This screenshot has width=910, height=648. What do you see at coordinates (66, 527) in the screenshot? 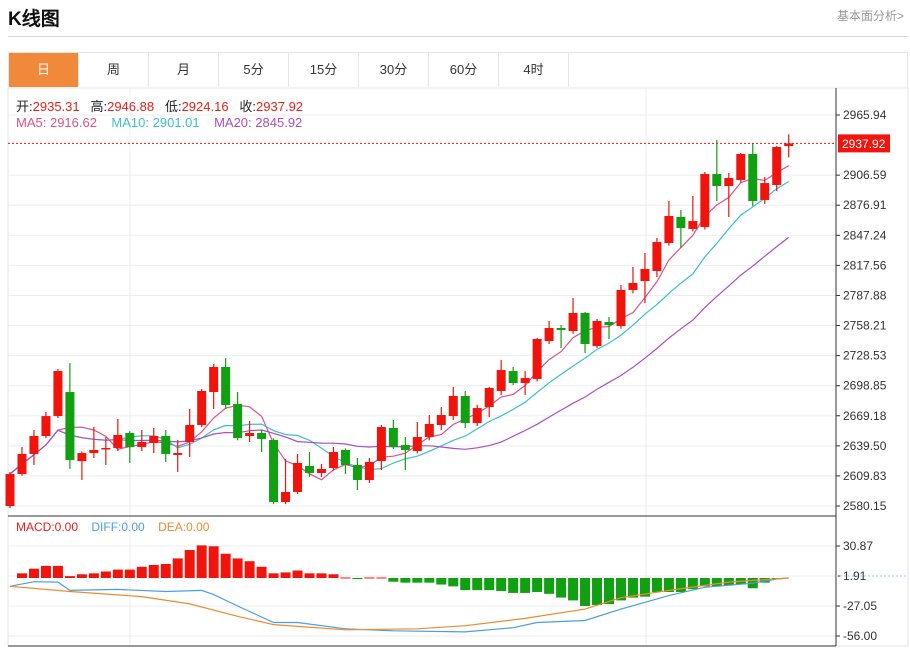
I see `macd-value: 0.00` at bounding box center [66, 527].